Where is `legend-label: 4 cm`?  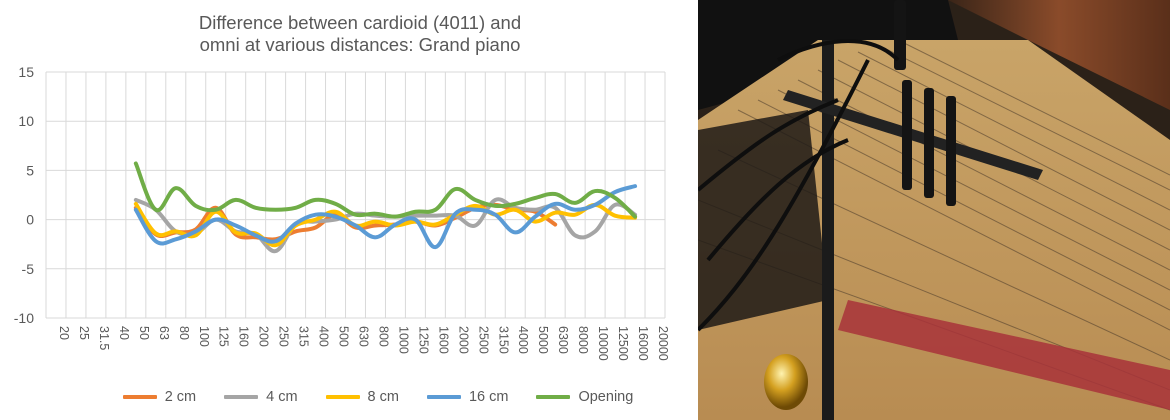
legend-label: 4 cm is located at coordinates (282, 397).